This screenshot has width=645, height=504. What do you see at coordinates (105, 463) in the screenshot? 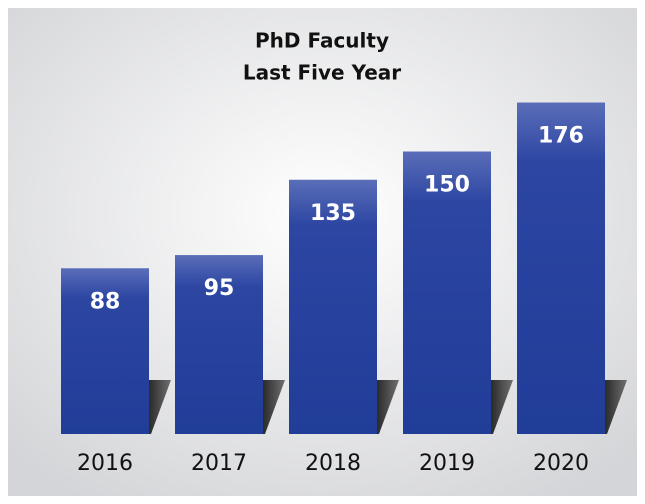
I see `x-tick-label: 2016` at bounding box center [105, 463].